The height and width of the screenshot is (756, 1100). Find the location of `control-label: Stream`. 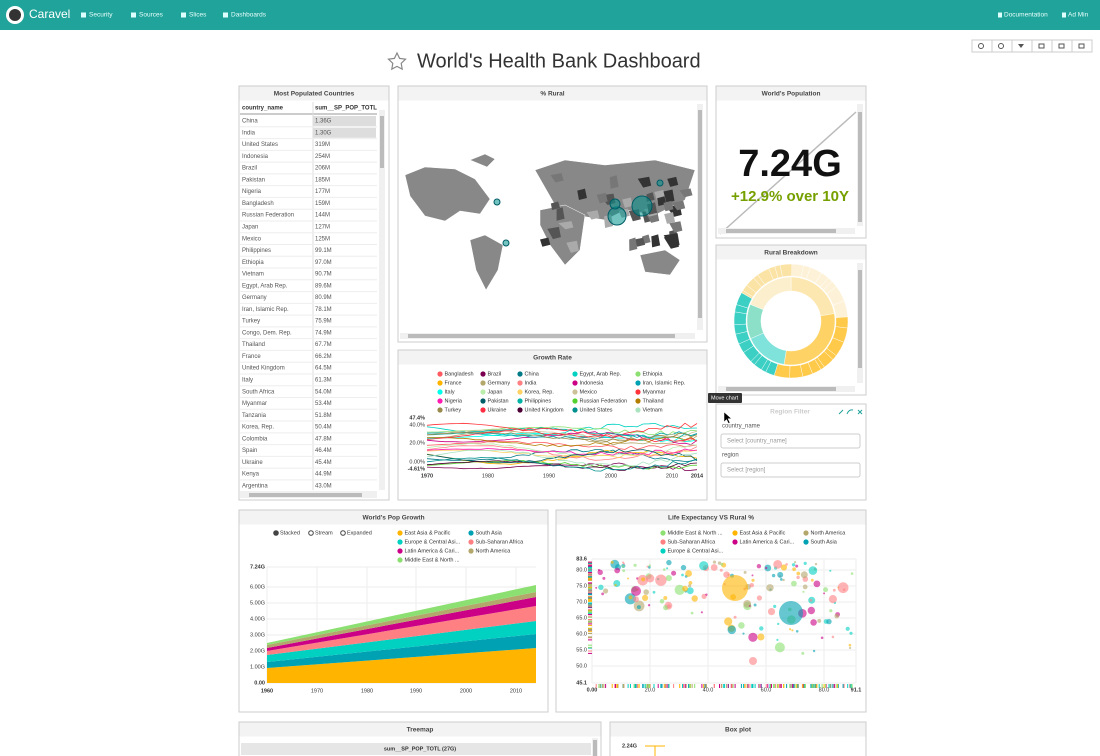

control-label: Stream is located at coordinates (324, 533).